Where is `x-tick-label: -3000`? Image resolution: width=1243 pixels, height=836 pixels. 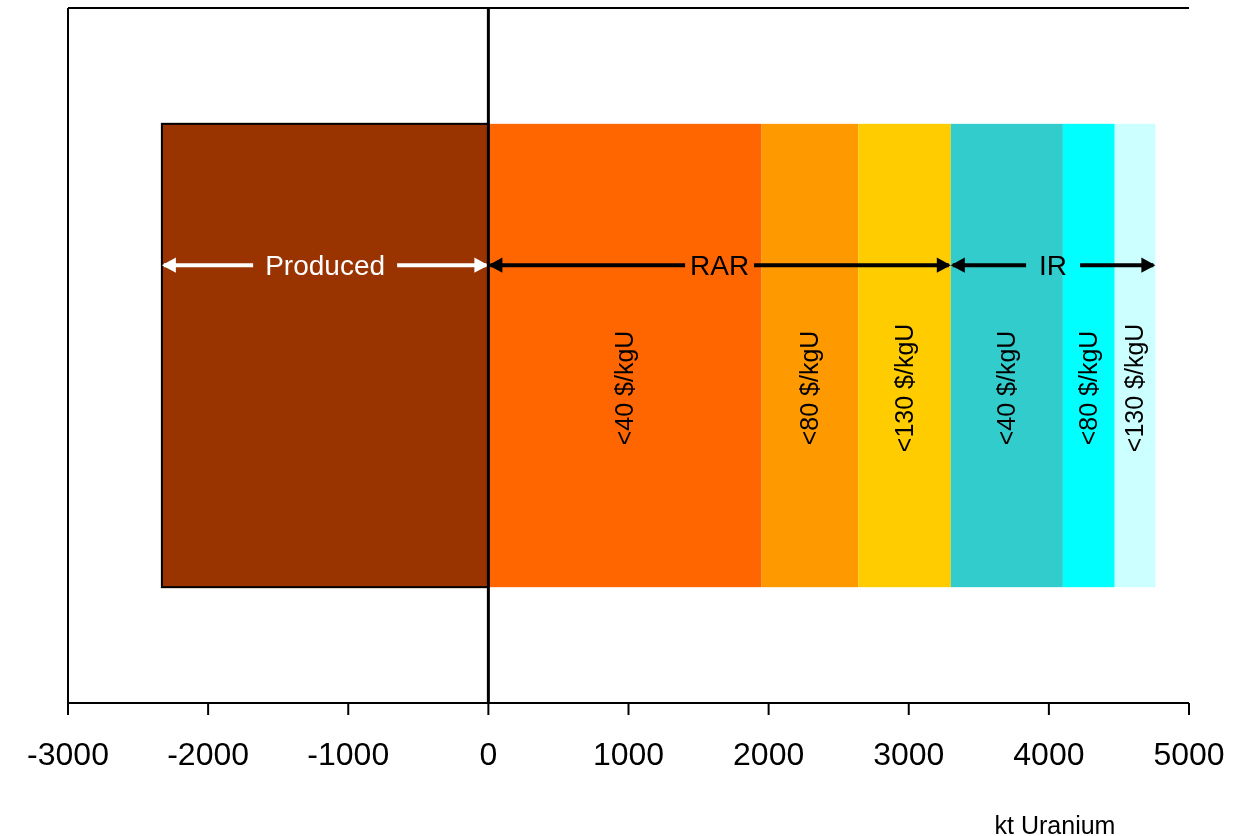 x-tick-label: -3000 is located at coordinates (68, 754).